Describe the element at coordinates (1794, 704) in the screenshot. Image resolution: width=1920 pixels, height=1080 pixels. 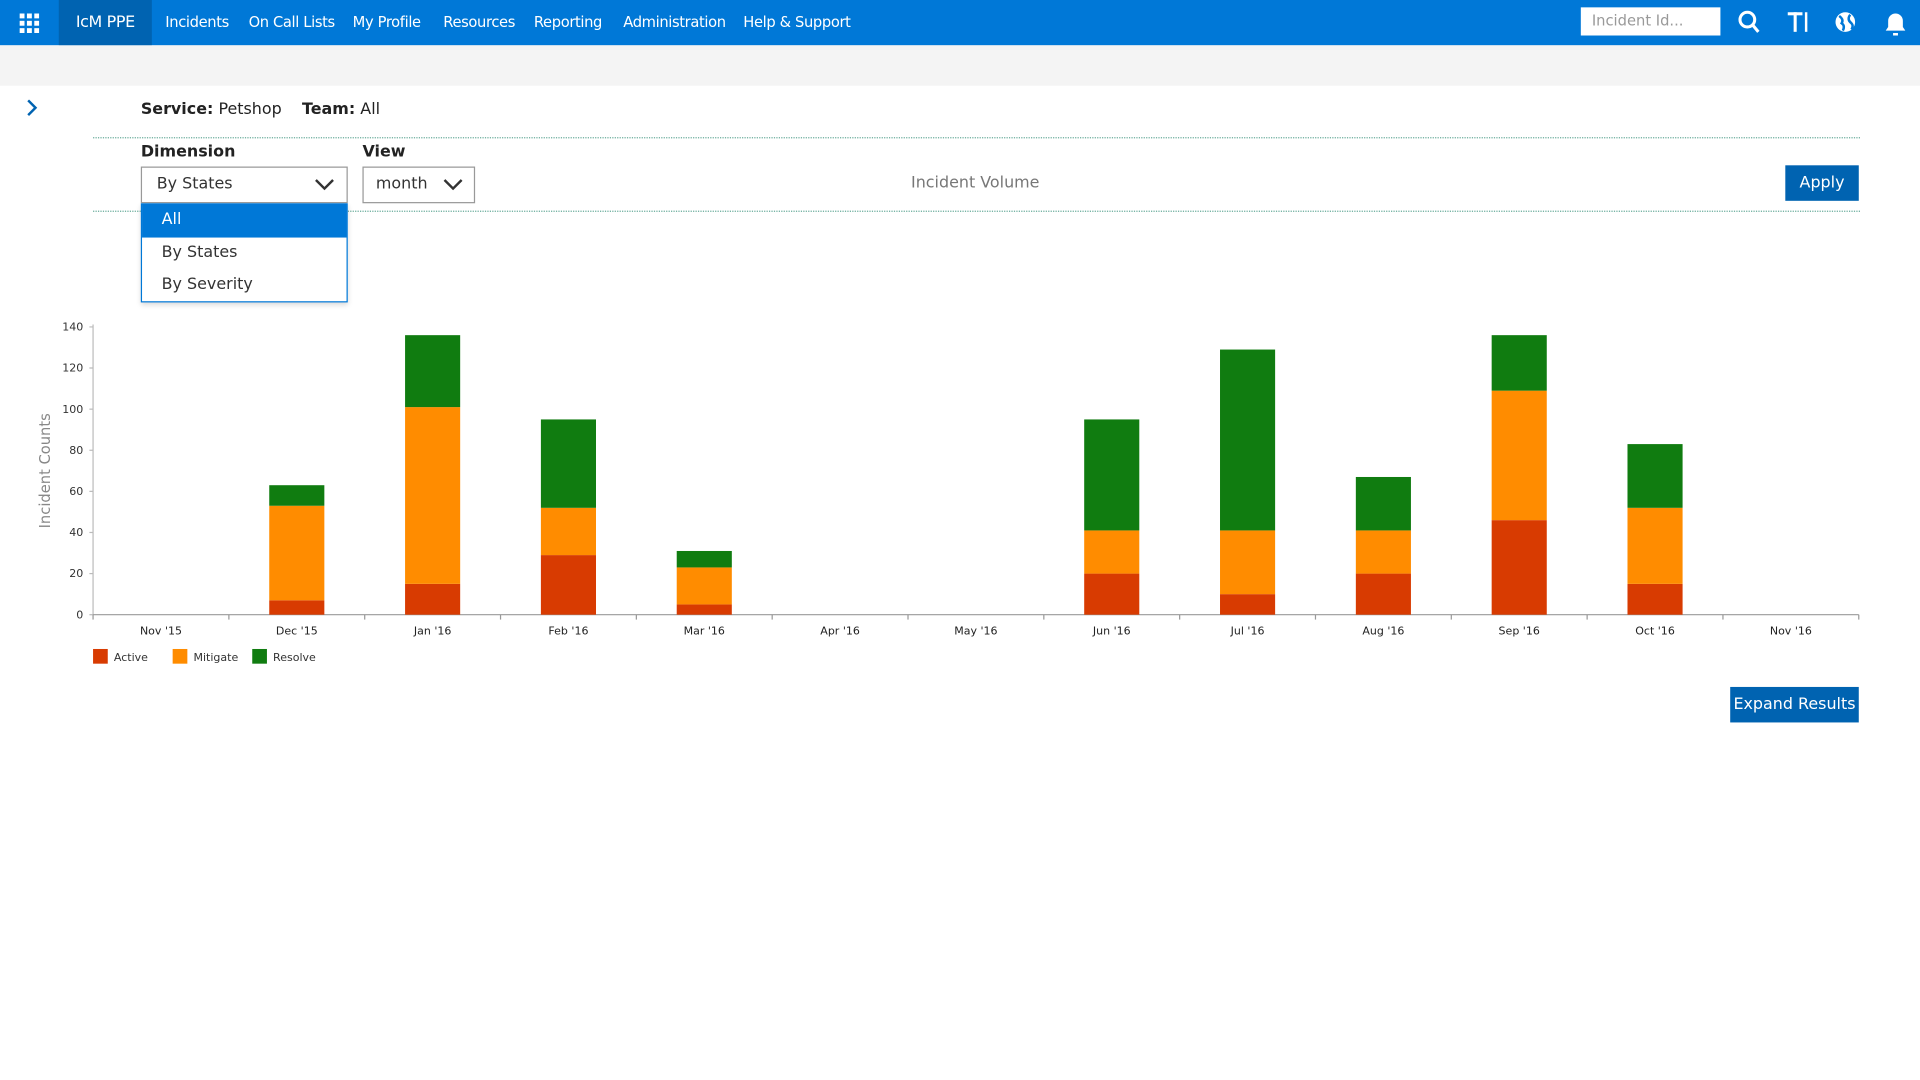
I see `expand-results-button: Expand Results` at that location.